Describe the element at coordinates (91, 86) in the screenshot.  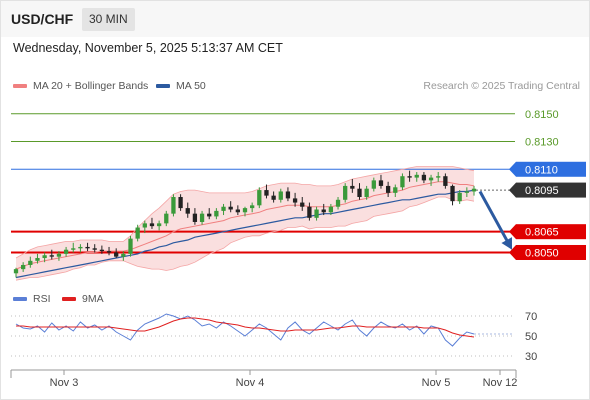
I see `legend-ma20-label: MA 20 + Bollinger Bands` at that location.